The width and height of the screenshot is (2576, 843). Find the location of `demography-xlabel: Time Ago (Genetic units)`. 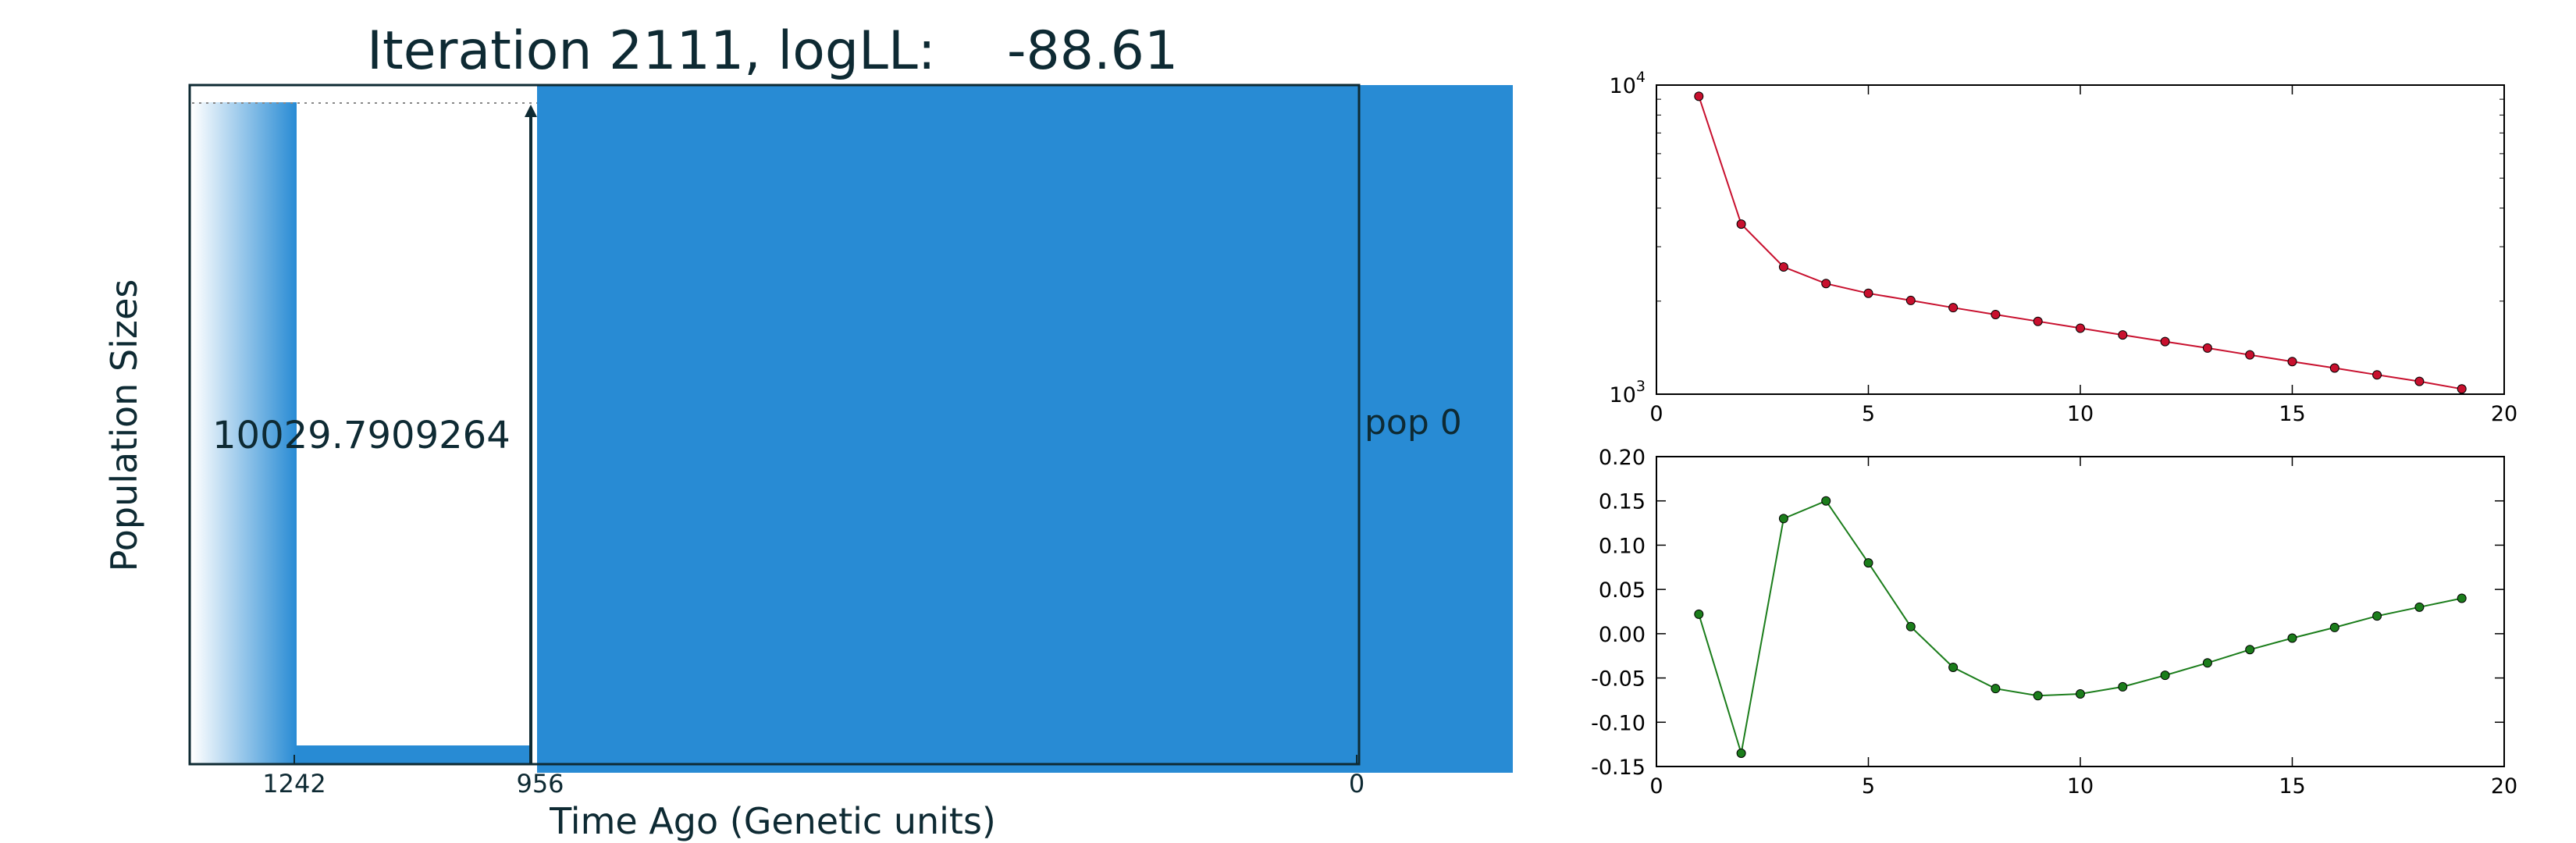

demography-xlabel: Time Ago (Genetic units) is located at coordinates (772, 821).